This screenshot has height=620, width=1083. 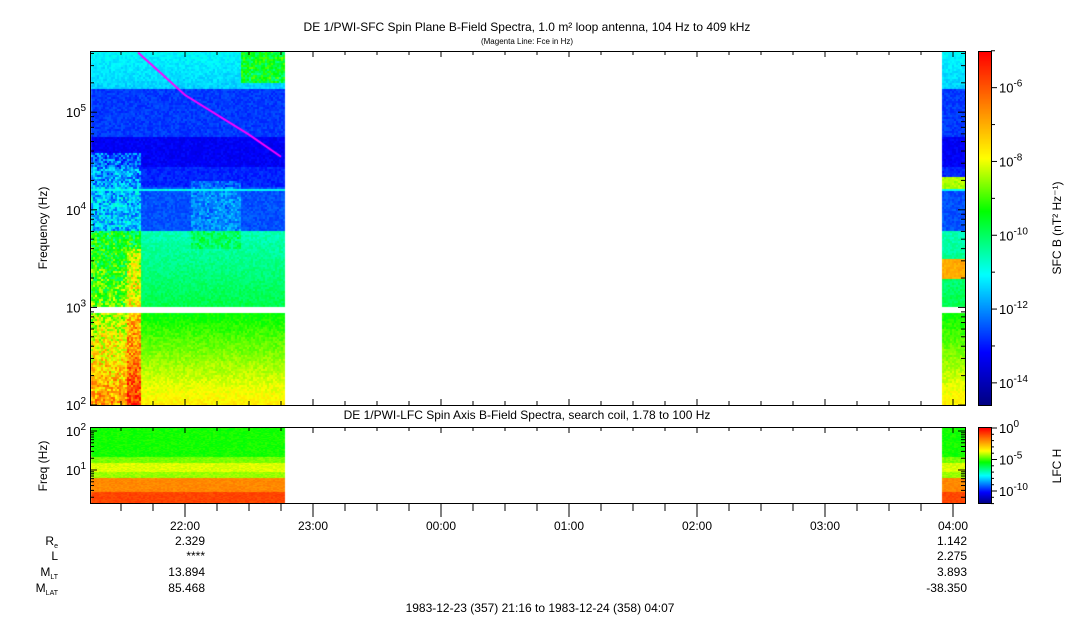 I want to click on colorbar-tick-label: 10⁻¹⁰, so click(x=1013, y=234).